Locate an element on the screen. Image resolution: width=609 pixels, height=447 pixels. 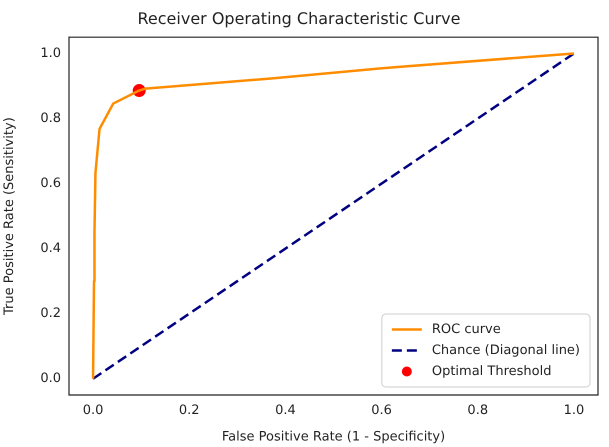
legend-label: ROC curve is located at coordinates (466, 329).